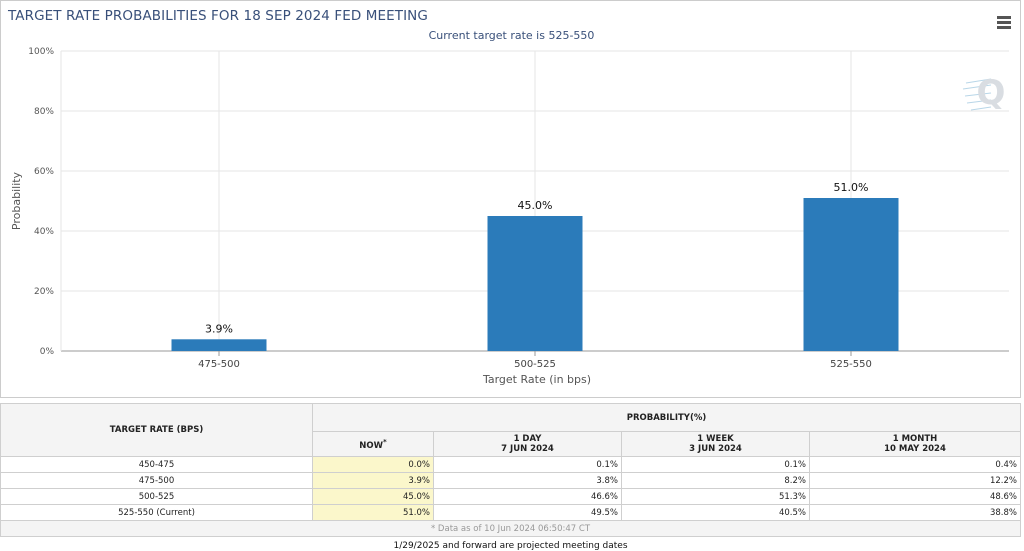  What do you see at coordinates (915, 496) in the screenshot?
I see `one-month-cell: 48.6%` at bounding box center [915, 496].